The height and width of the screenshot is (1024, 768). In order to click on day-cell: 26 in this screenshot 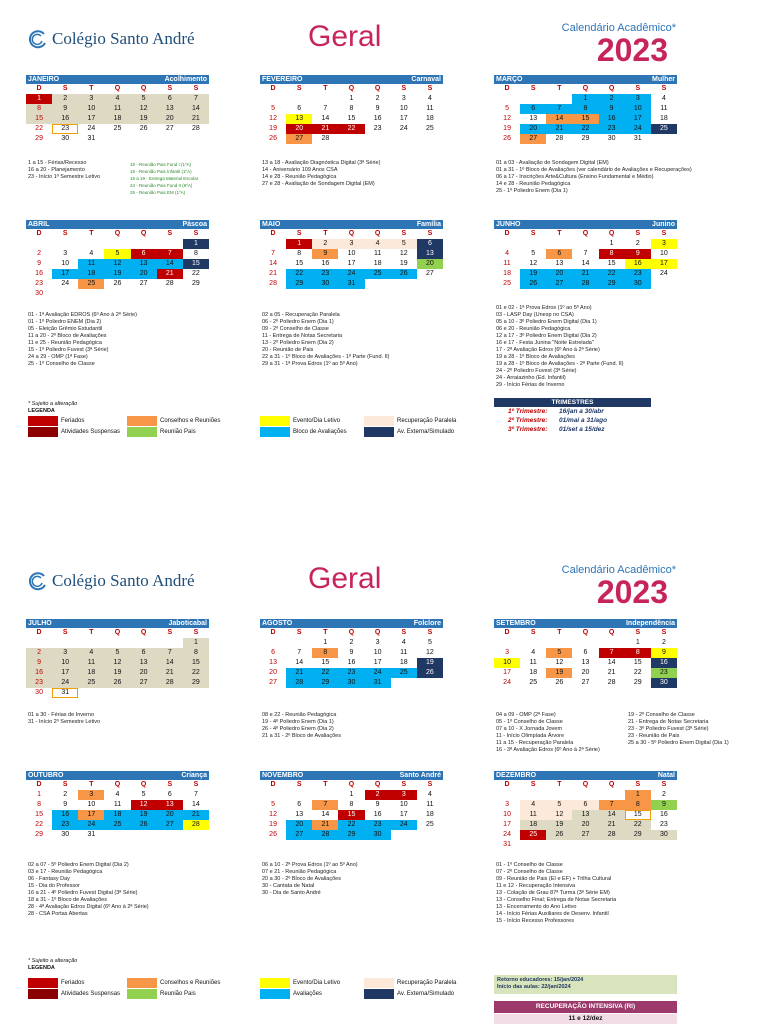, I will do `click(507, 138)`.